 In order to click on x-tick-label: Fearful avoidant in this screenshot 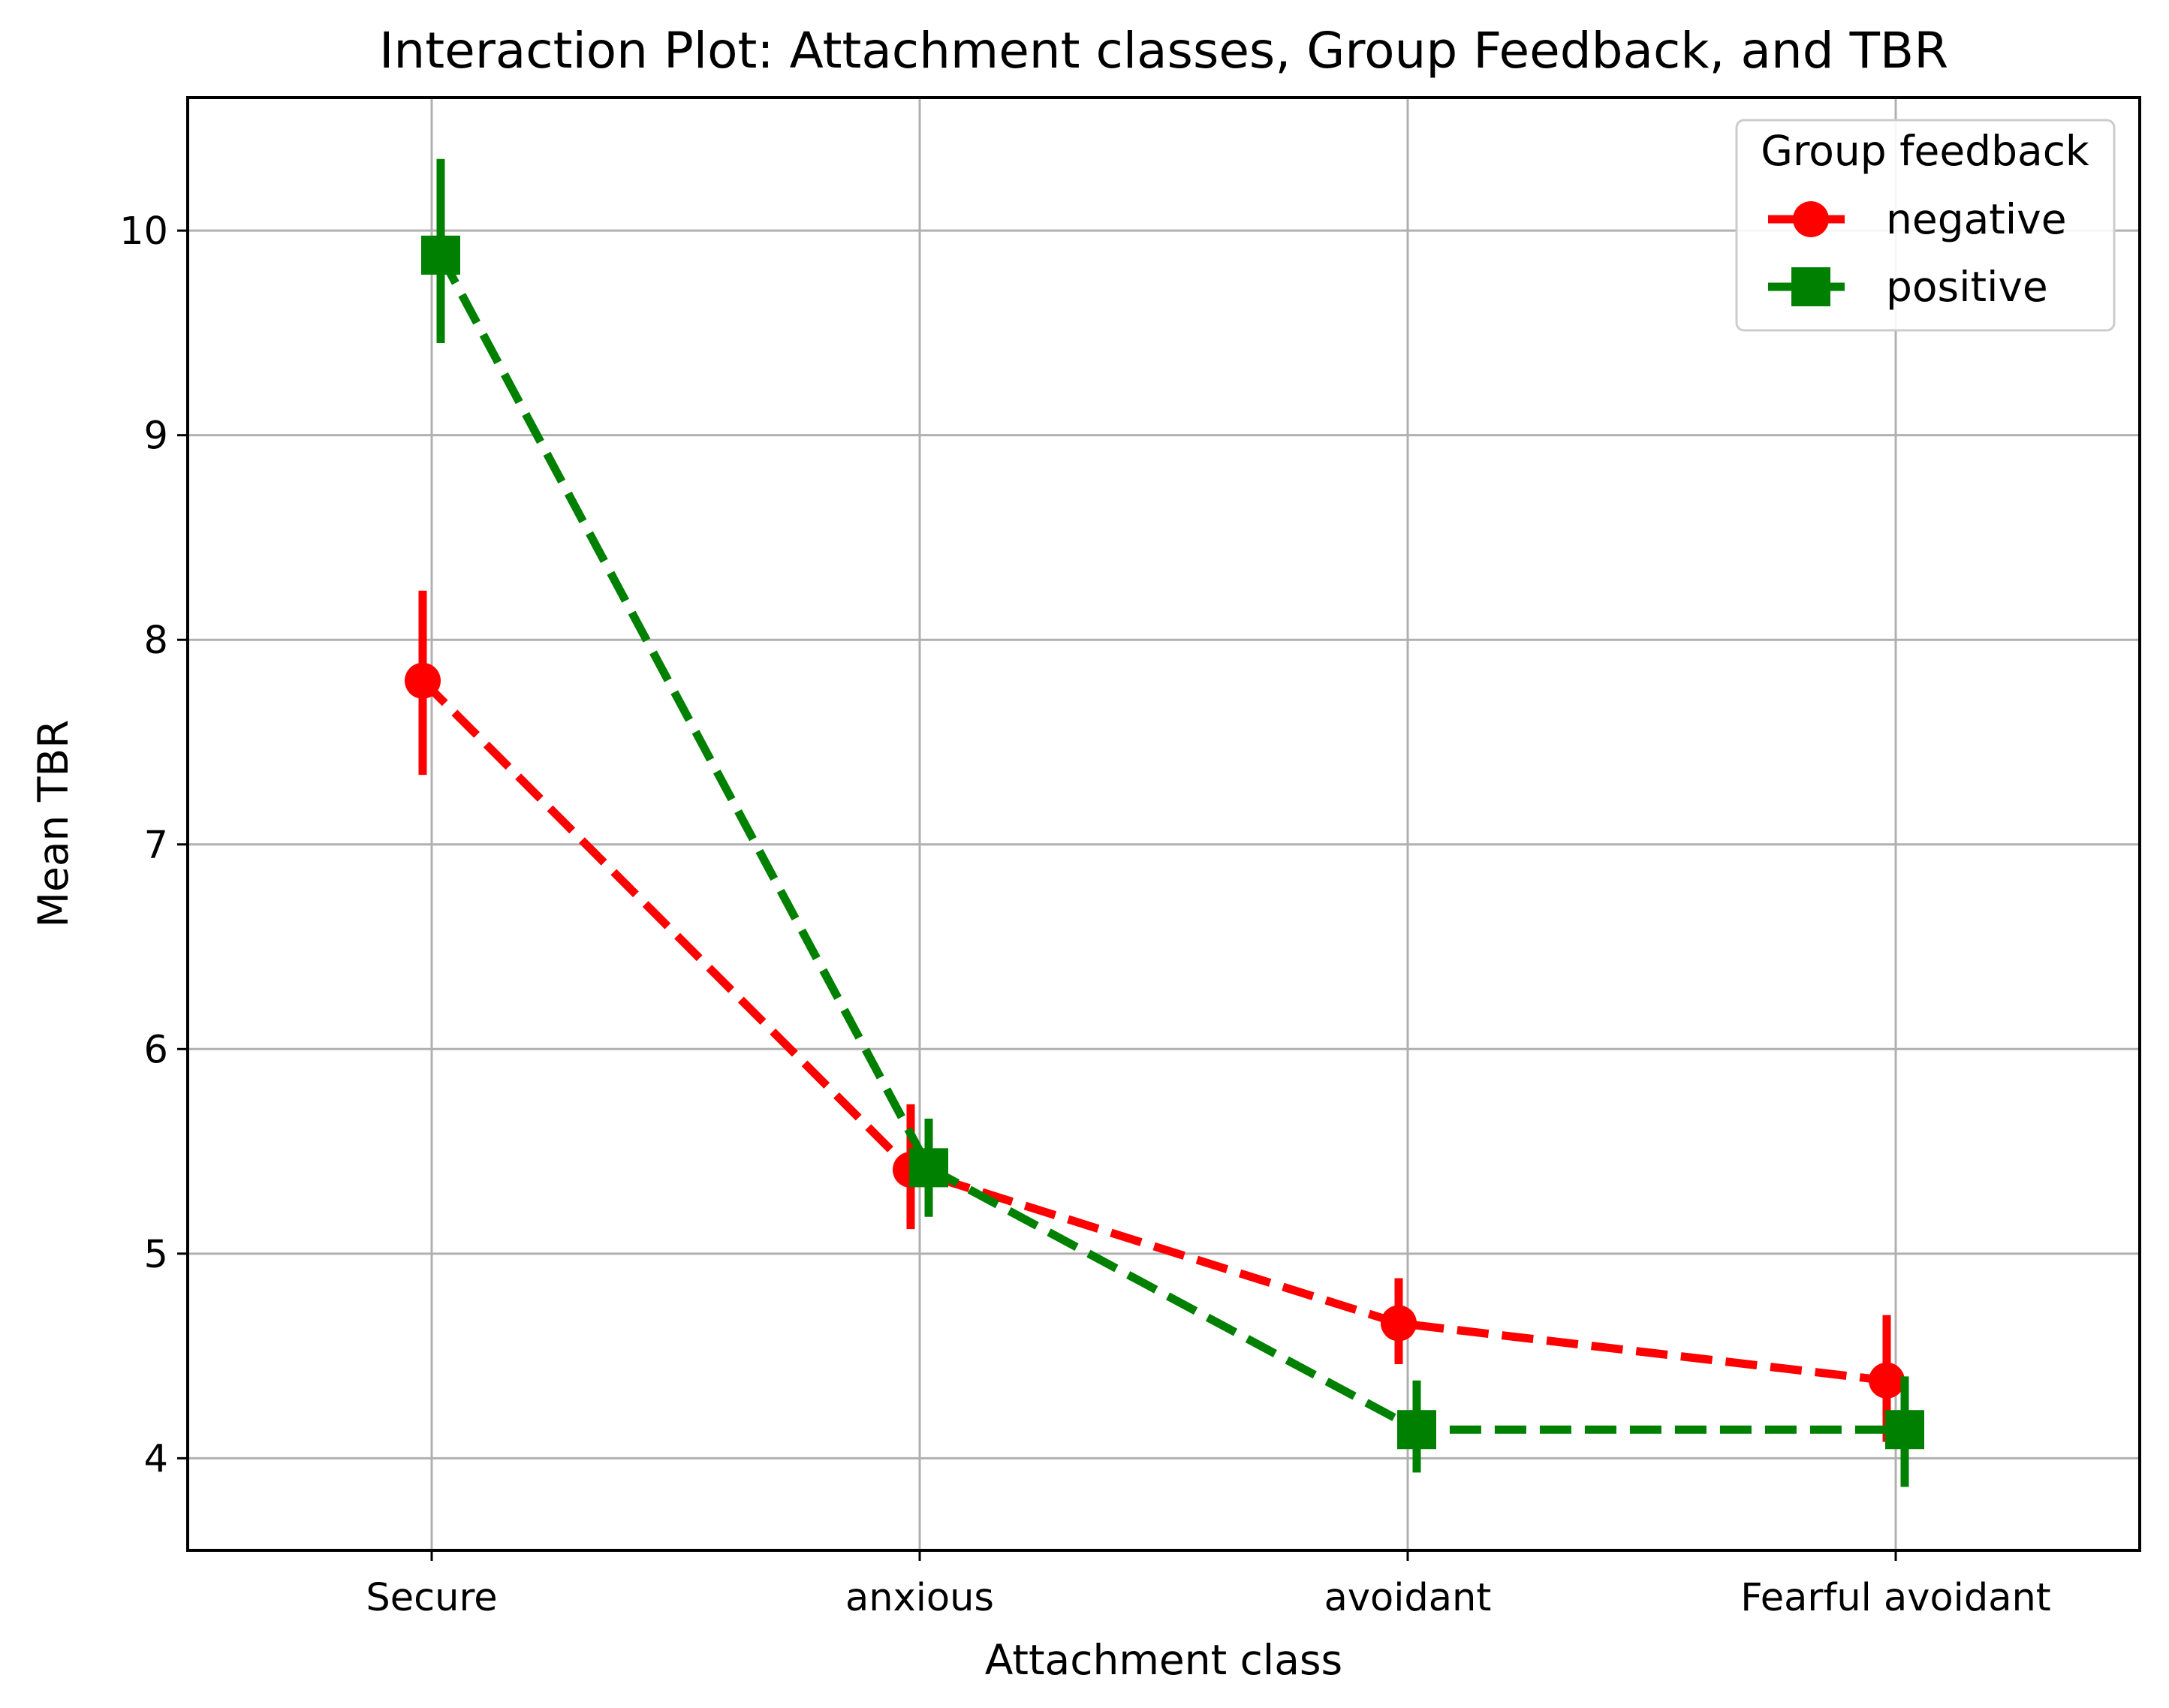, I will do `click(1895, 1598)`.